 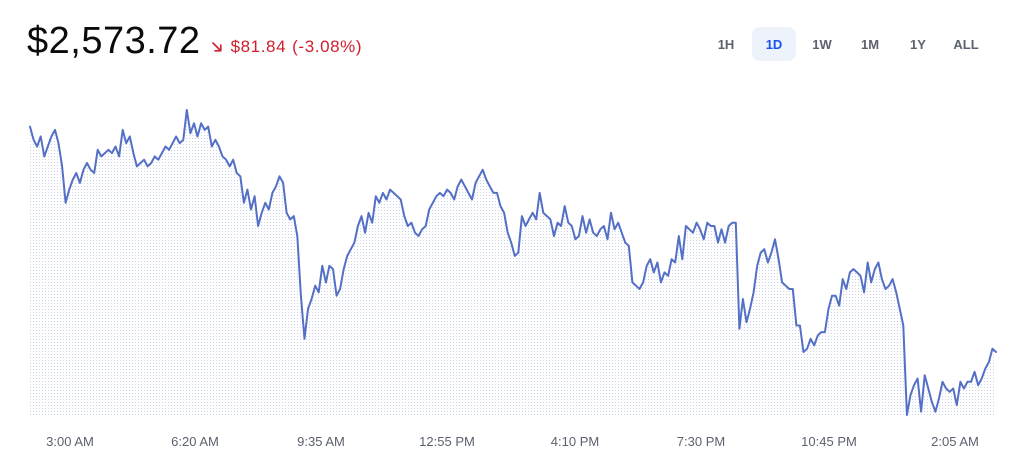 What do you see at coordinates (216, 47) in the screenshot?
I see `arrow-down-right-icon` at bounding box center [216, 47].